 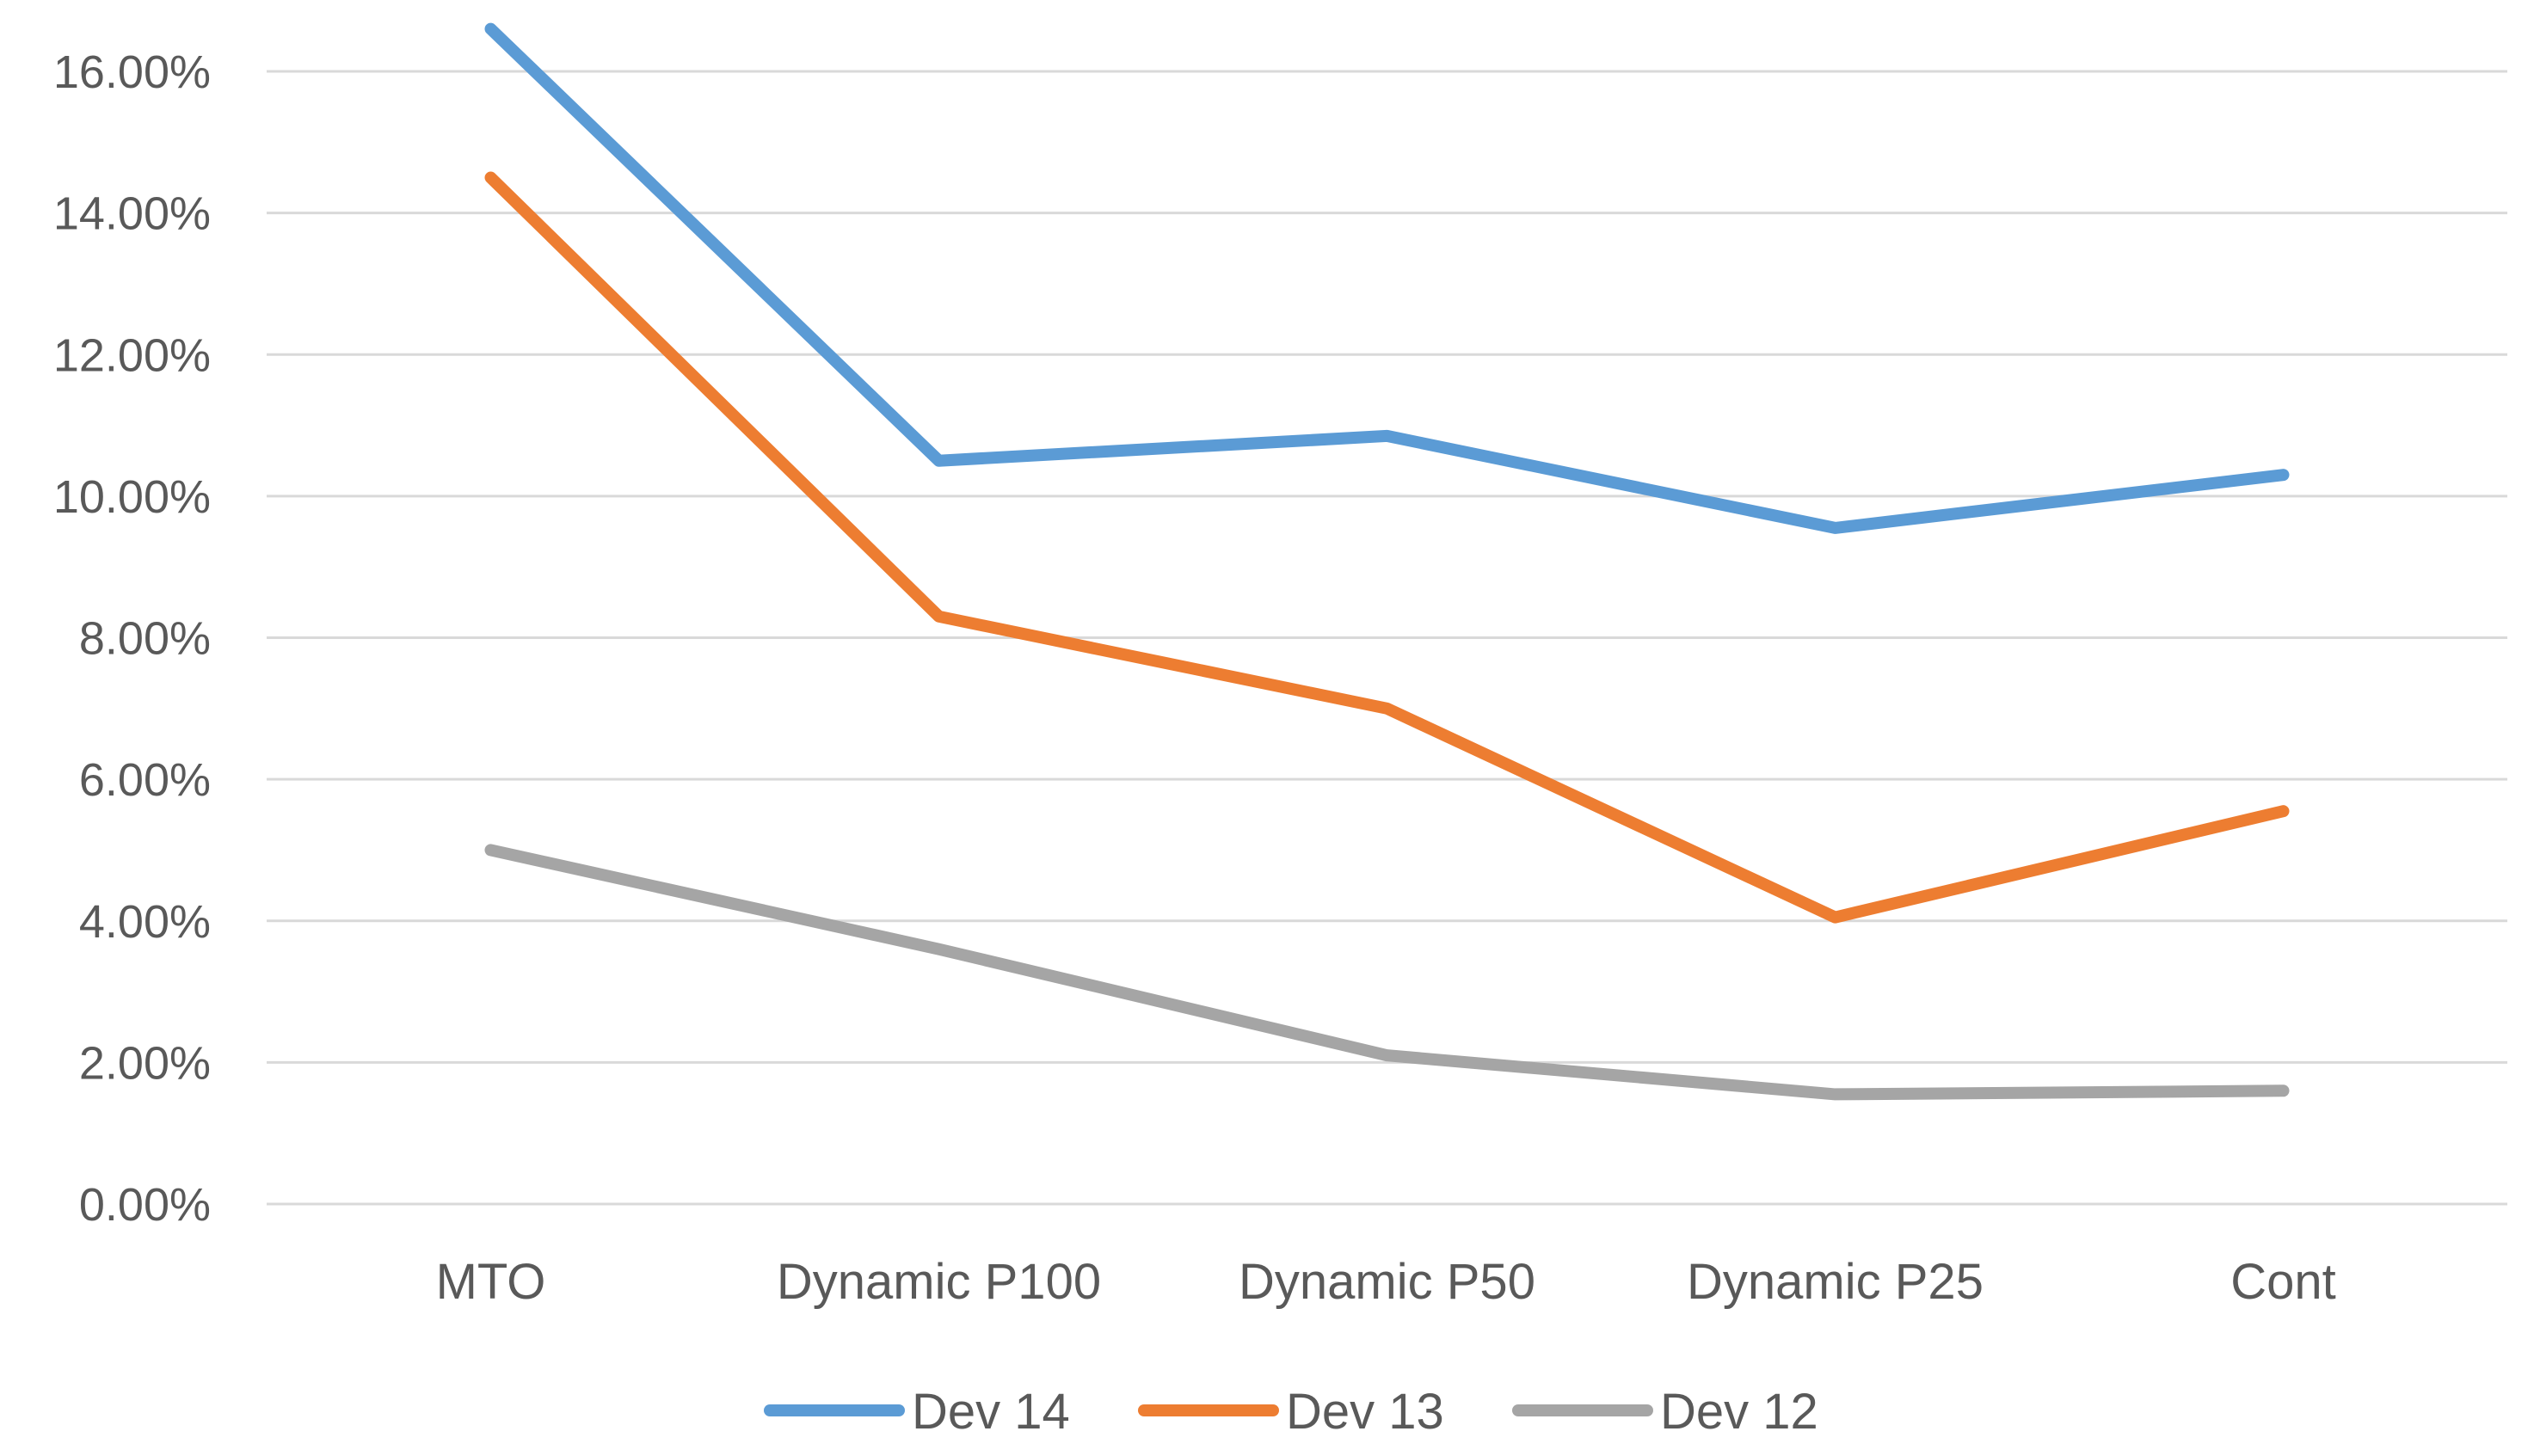 I want to click on y-tick-label: 10.00%, so click(x=132, y=497).